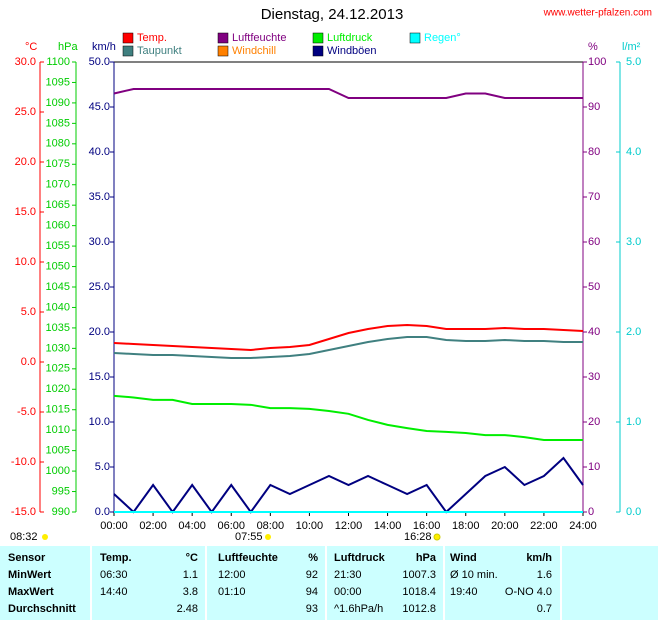 The height and width of the screenshot is (620, 658). Describe the element at coordinates (58, 185) in the screenshot. I see `y-tick-label: 1070` at that location.